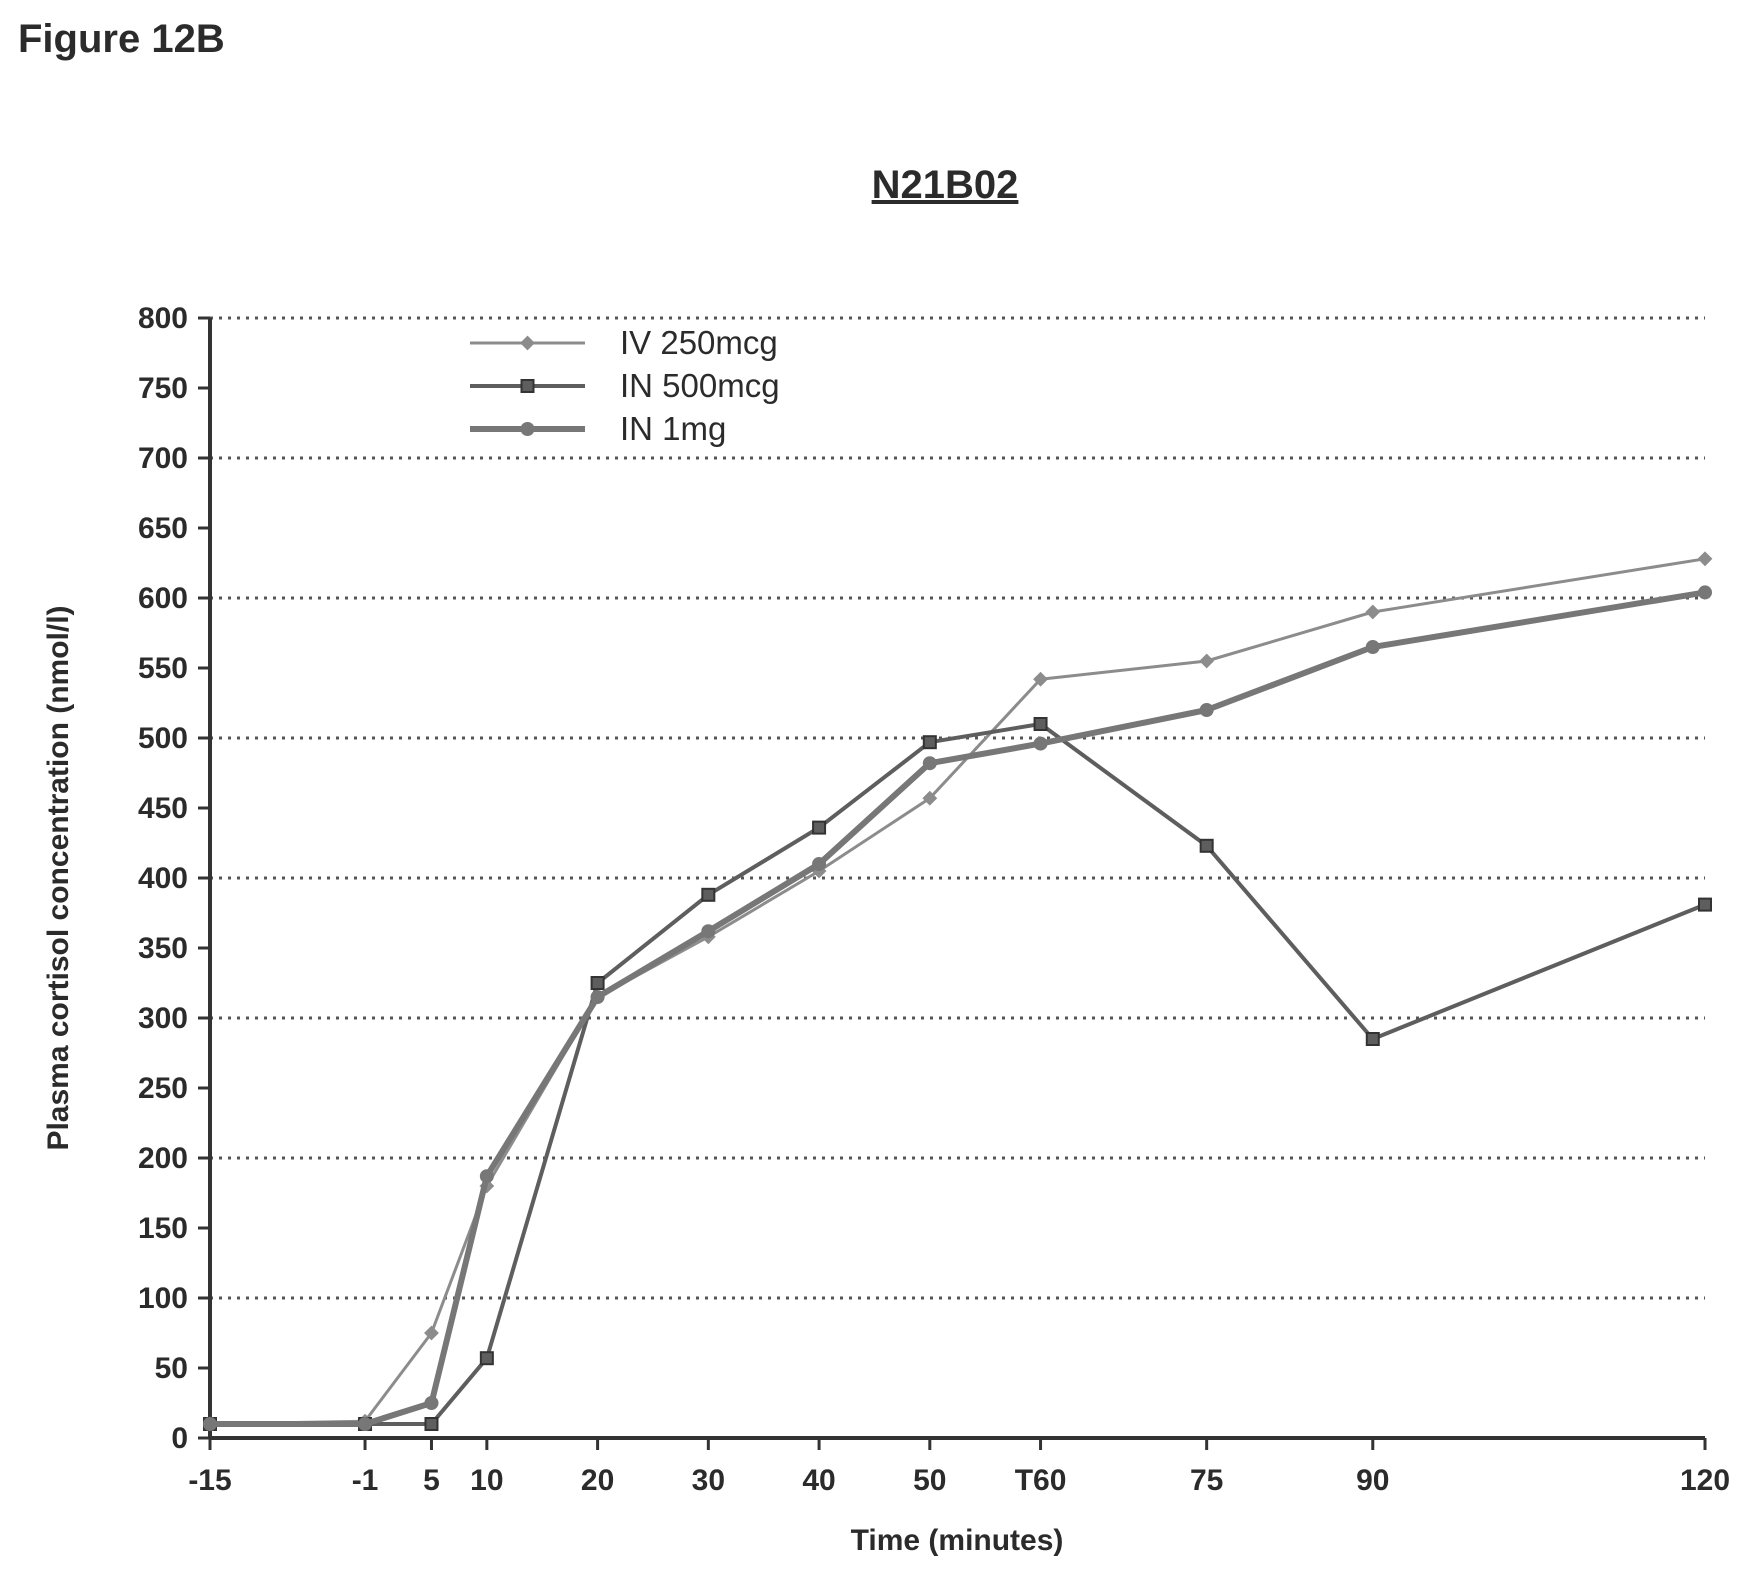  What do you see at coordinates (171, 1368) in the screenshot?
I see `y-tick-label: 50` at bounding box center [171, 1368].